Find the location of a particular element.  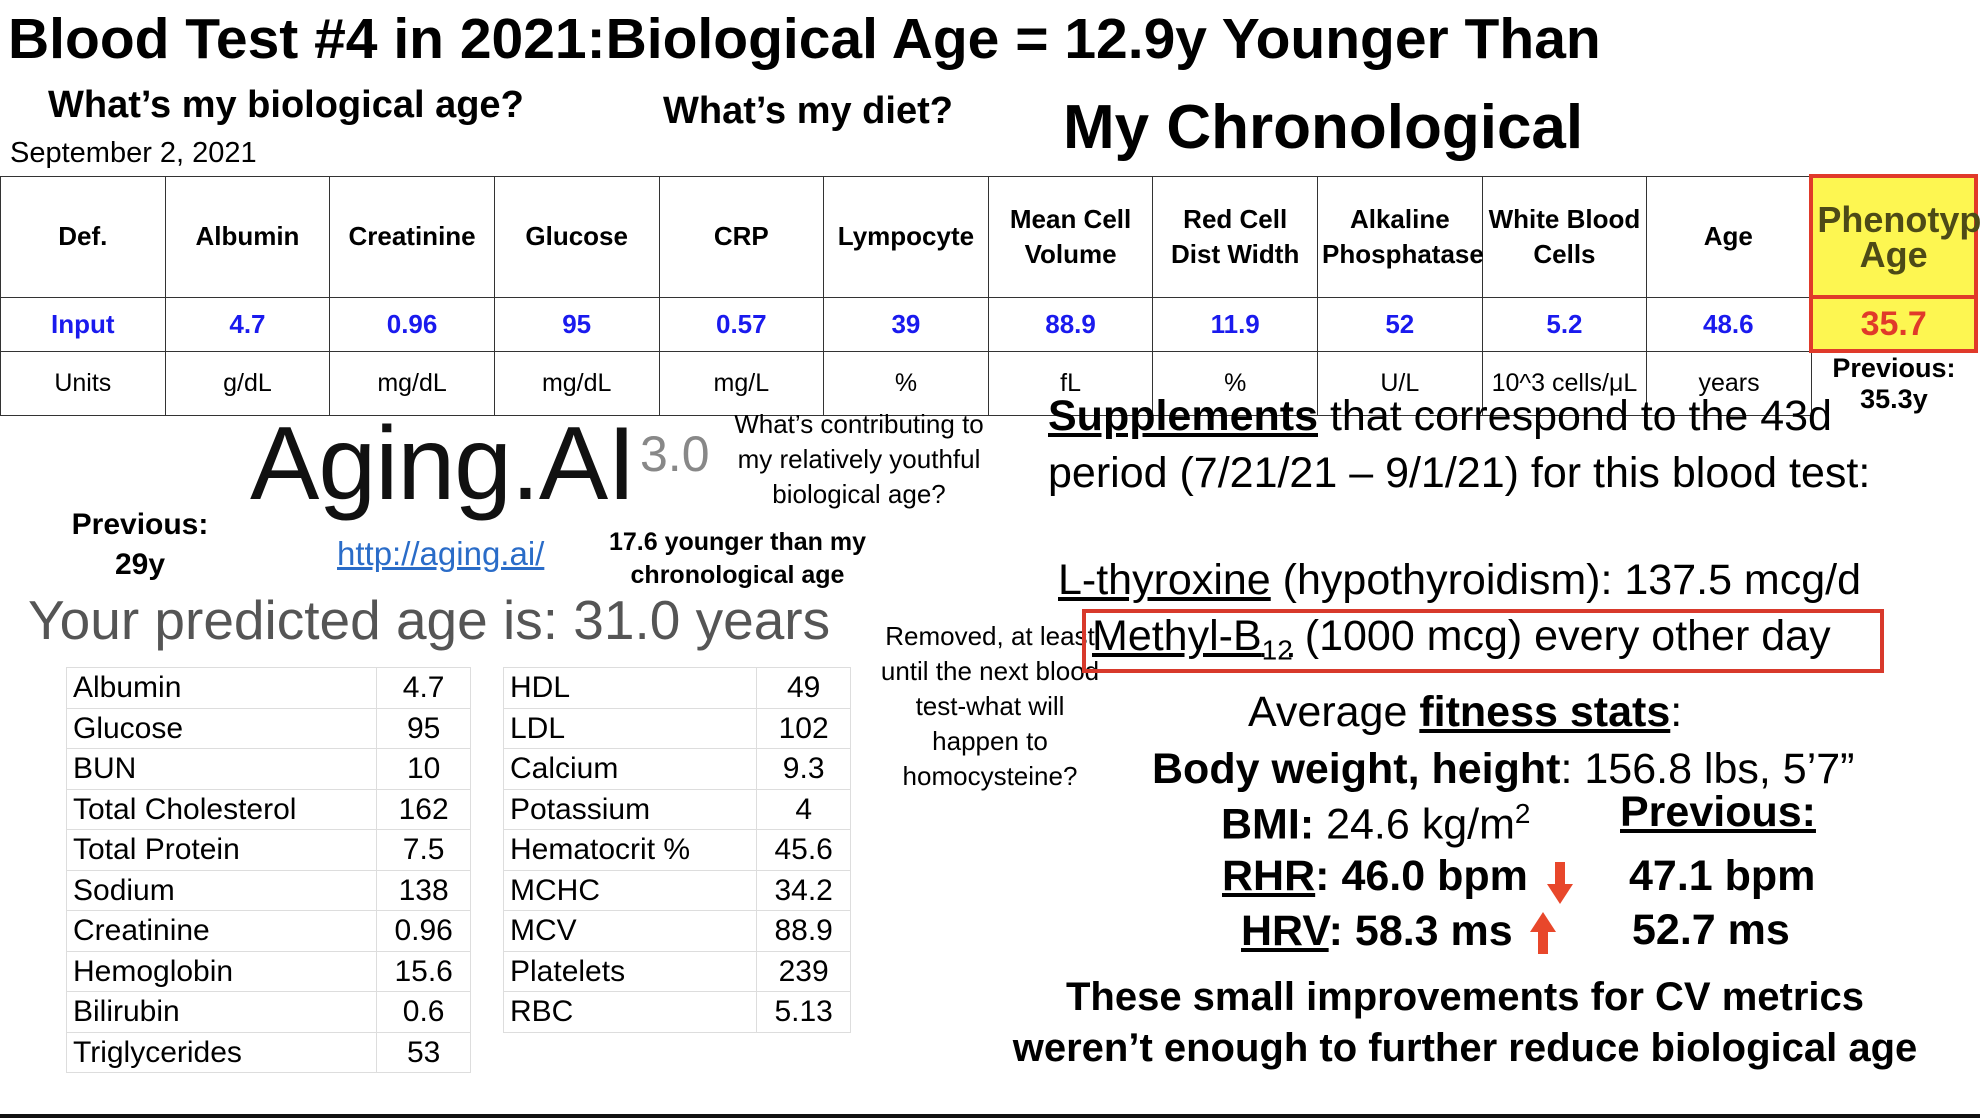

marker-value: 5.13 is located at coordinates (803, 1012).